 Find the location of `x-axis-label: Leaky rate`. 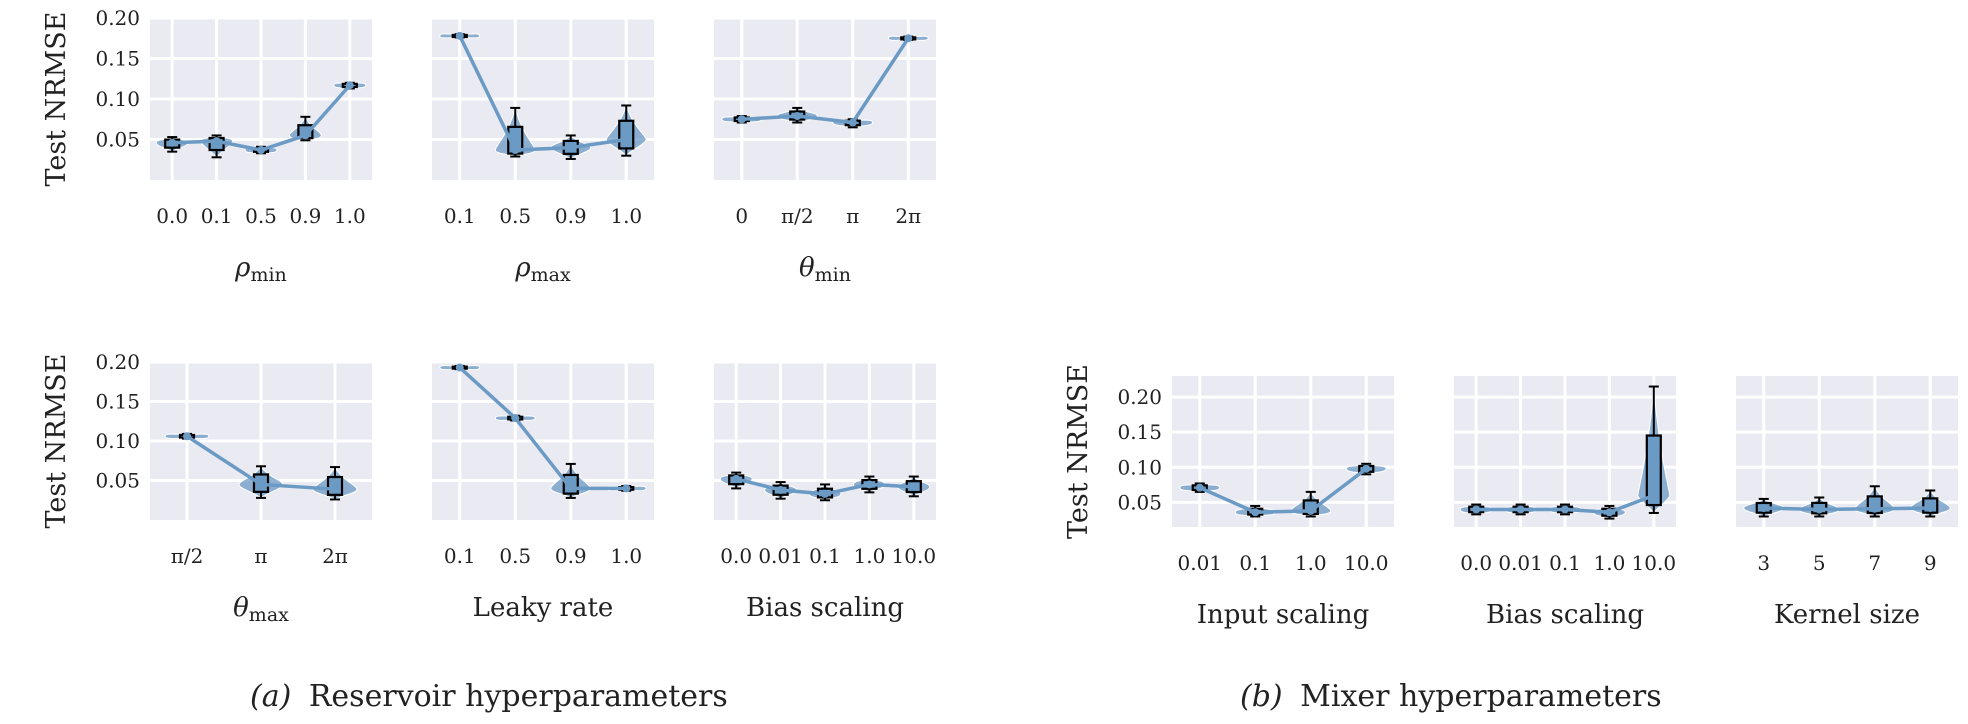

x-axis-label: Leaky rate is located at coordinates (543, 608).